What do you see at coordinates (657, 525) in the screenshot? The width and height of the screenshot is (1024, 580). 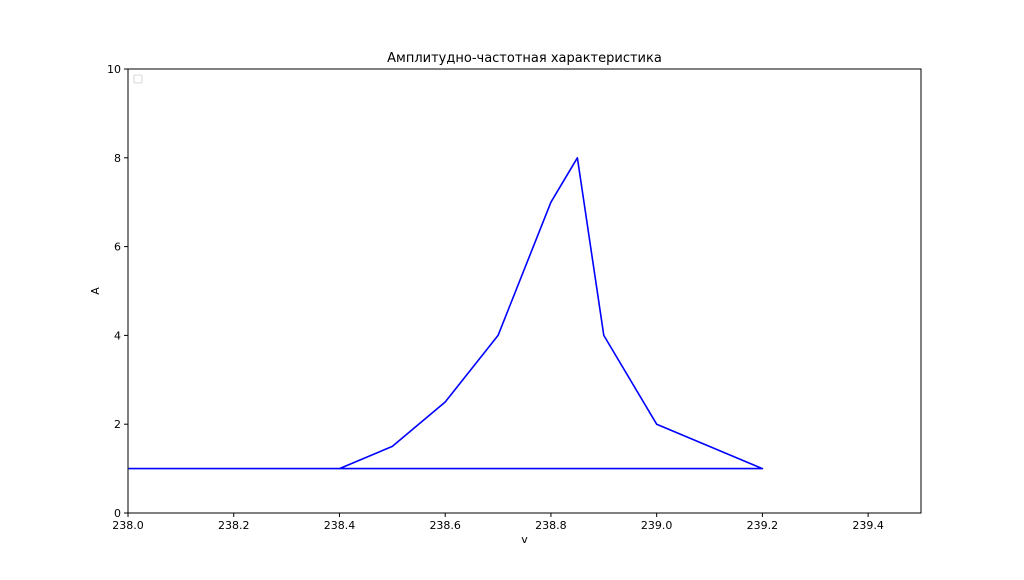 I see `x-tick-label: 239.0` at bounding box center [657, 525].